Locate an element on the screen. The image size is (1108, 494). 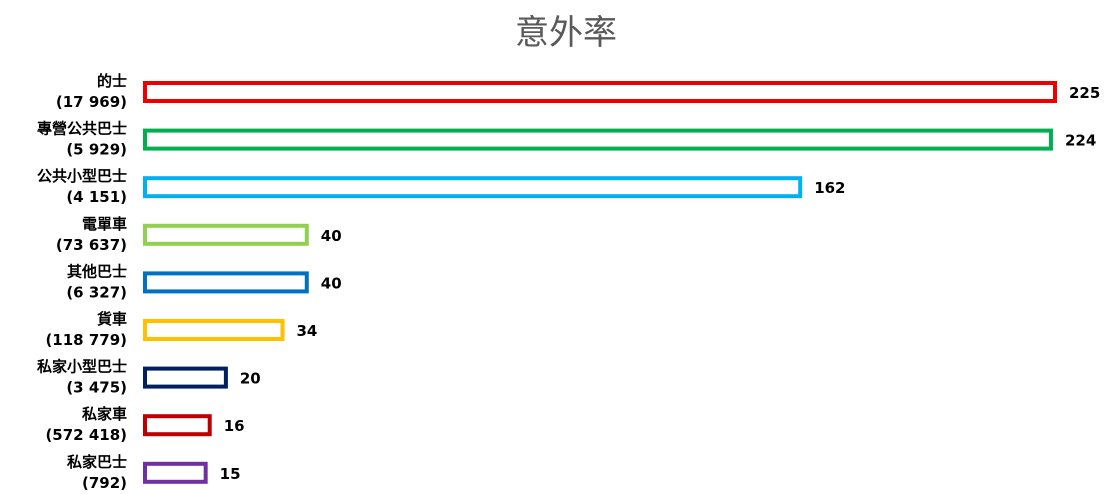
category-label-3: 公共小型巴士 is located at coordinates (82, 176).